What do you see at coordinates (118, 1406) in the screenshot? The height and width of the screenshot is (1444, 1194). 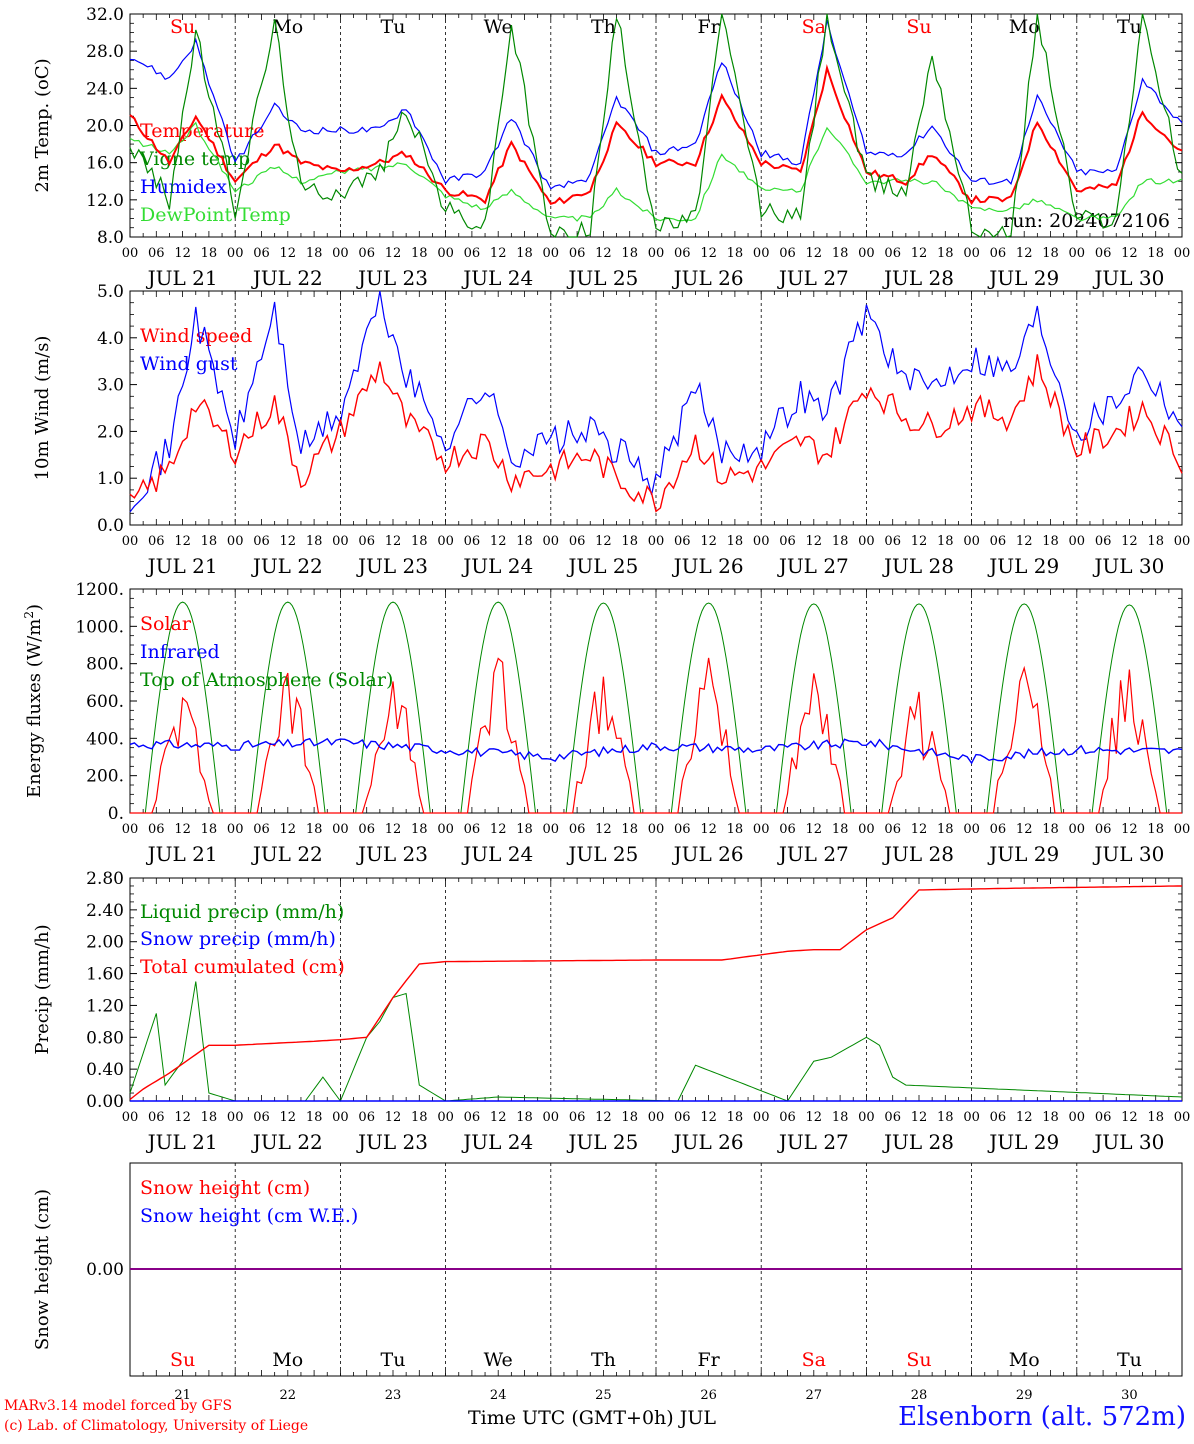 I see `model-credit: MARv3.14 model forced by GFS` at bounding box center [118, 1406].